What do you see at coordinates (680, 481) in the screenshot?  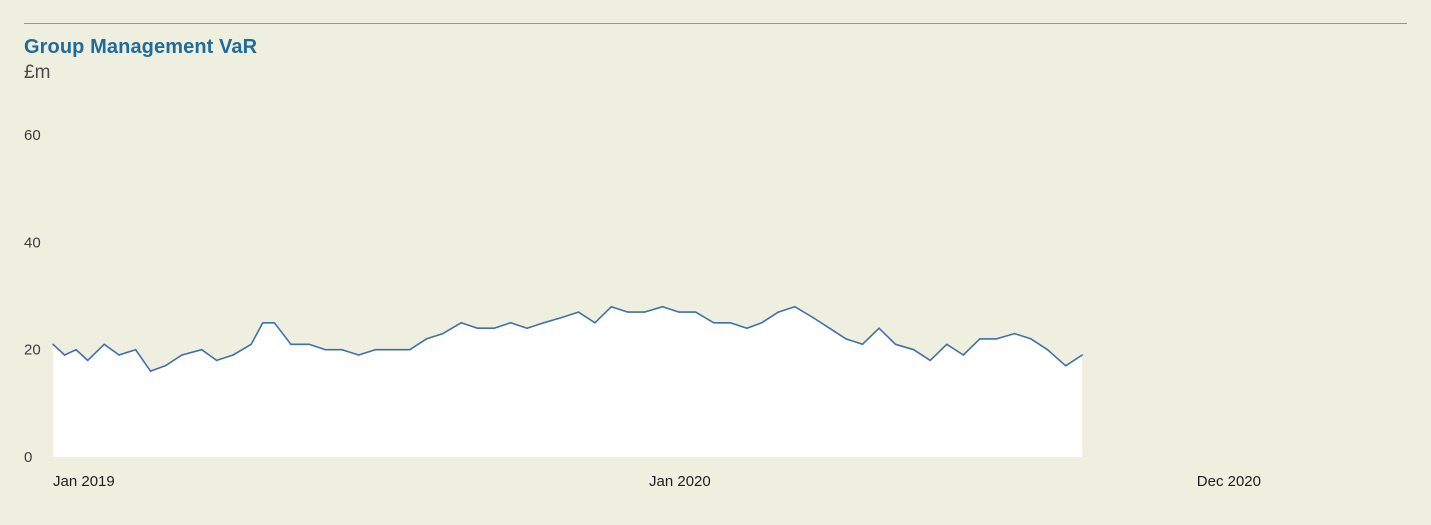 I see `x-tick-label: Jan 2020` at bounding box center [680, 481].